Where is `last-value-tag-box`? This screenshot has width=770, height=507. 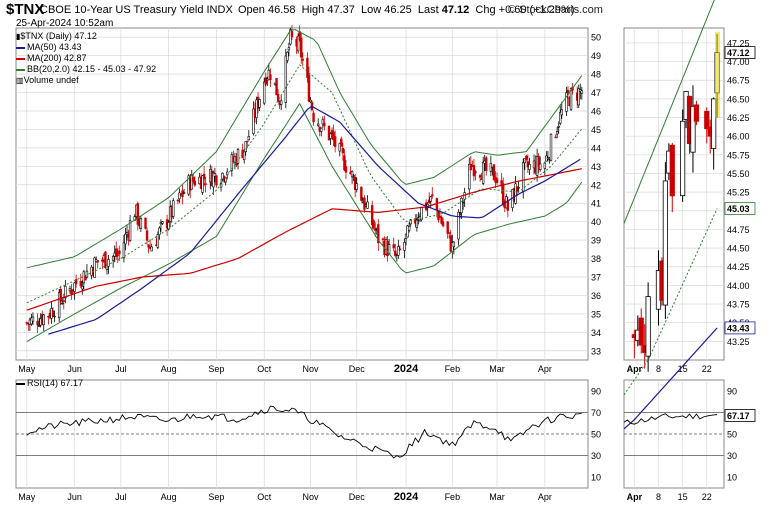 last-value-tag-box is located at coordinates (740, 53).